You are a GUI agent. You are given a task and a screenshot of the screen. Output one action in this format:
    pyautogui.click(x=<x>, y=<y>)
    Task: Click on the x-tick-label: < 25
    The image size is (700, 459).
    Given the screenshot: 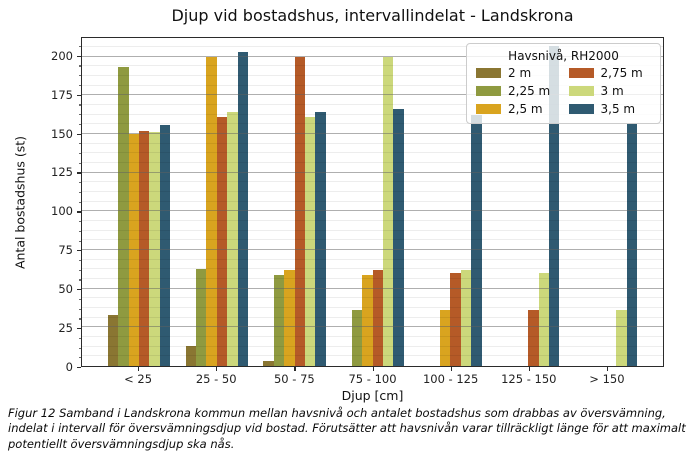 What is the action you would take?
    pyautogui.click(x=138, y=379)
    